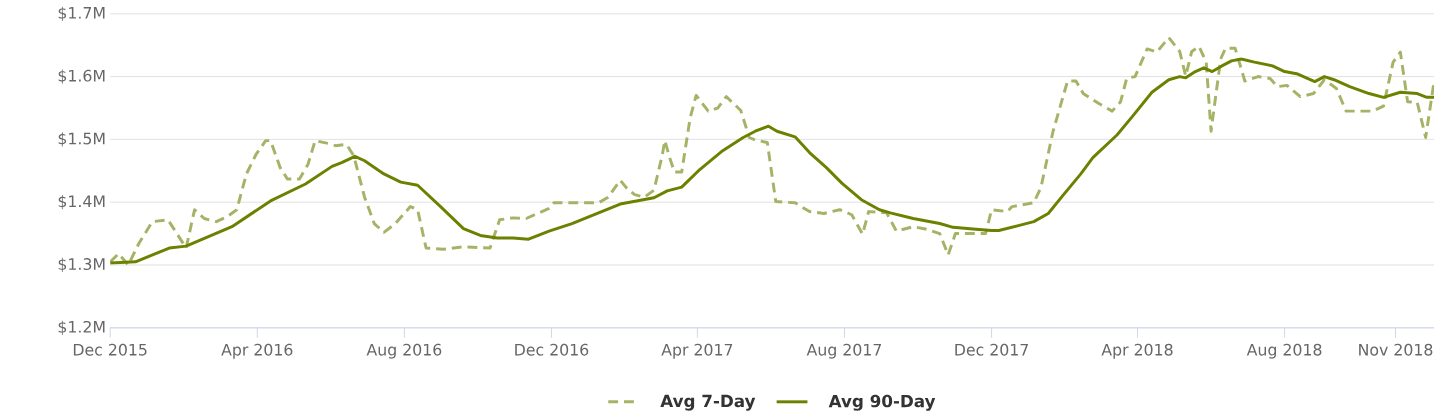 The width and height of the screenshot is (1442, 418). What do you see at coordinates (552, 349) in the screenshot?
I see `x-tick-label: Dec 2016` at bounding box center [552, 349].